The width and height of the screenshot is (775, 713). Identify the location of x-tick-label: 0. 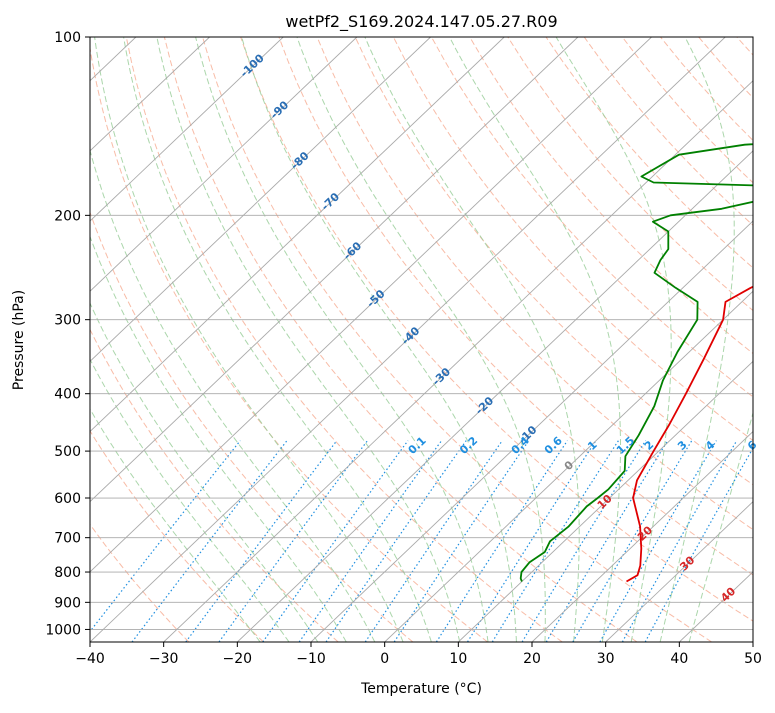
(384, 659).